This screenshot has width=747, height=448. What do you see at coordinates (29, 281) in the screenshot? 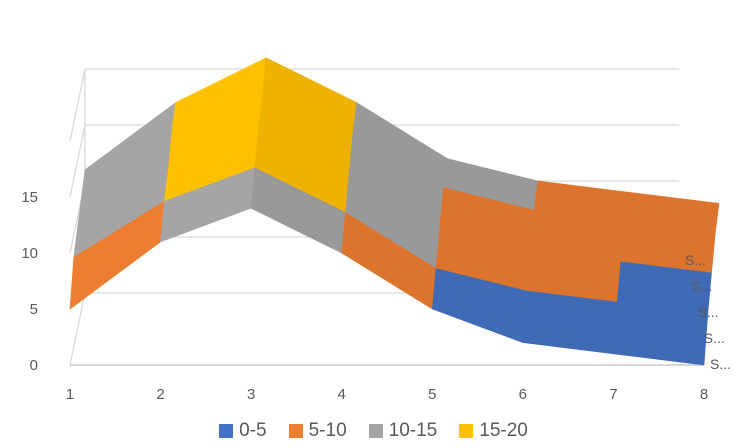
I see `z-axis-tick-labels: 0 5 10 15` at bounding box center [29, 281].